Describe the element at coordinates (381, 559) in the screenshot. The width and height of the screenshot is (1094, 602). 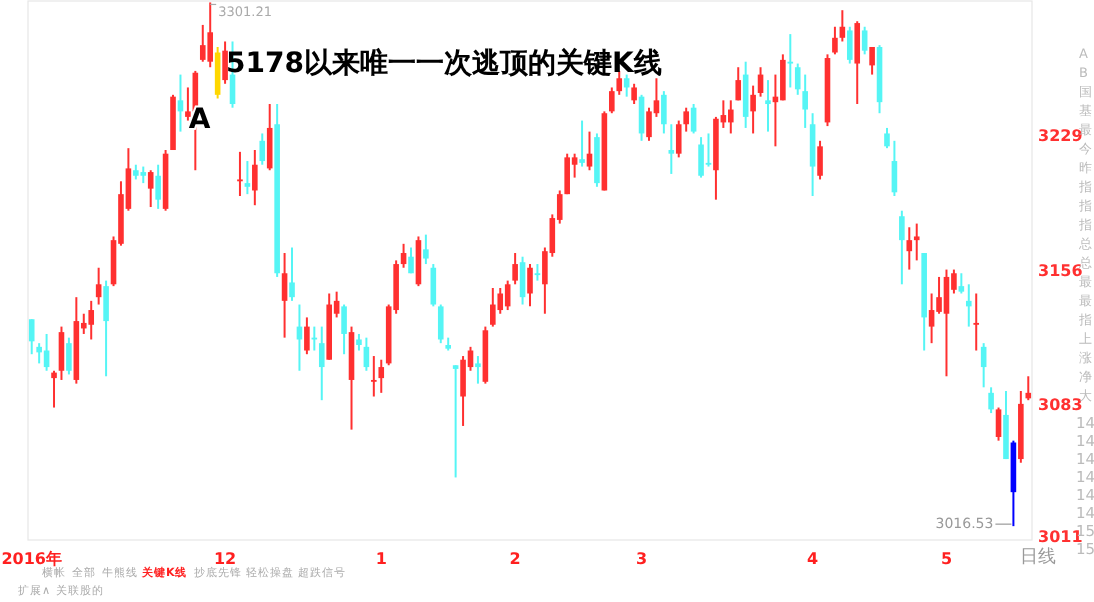
I see `x-tick-label: 1` at that location.